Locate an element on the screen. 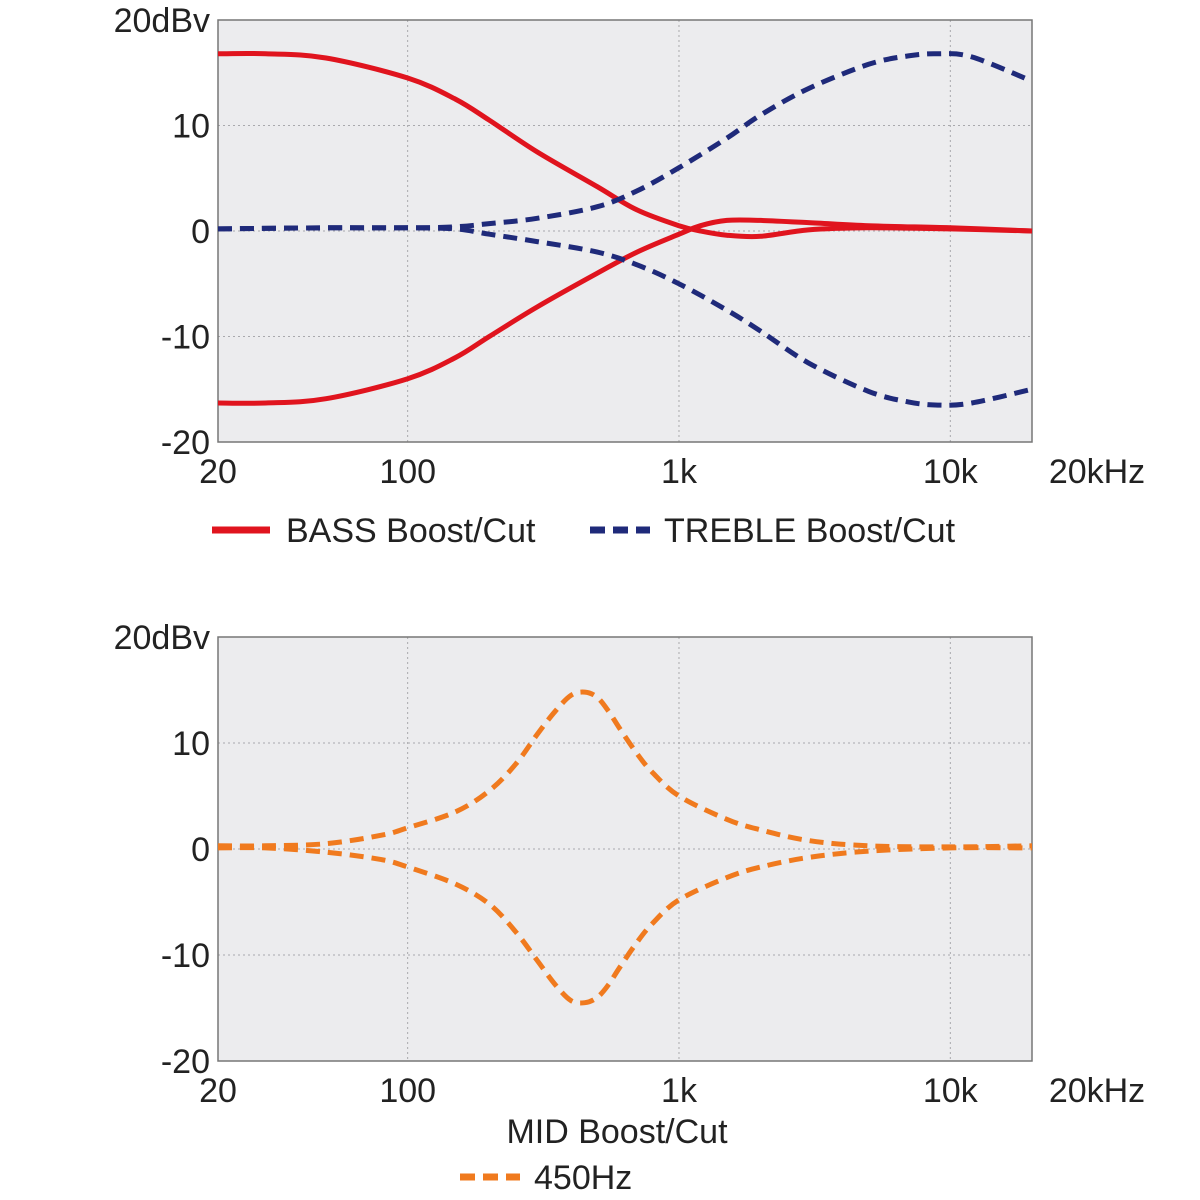 The height and width of the screenshot is (1200, 1200). chart-title: MID Boost/Cut is located at coordinates (617, 1132).